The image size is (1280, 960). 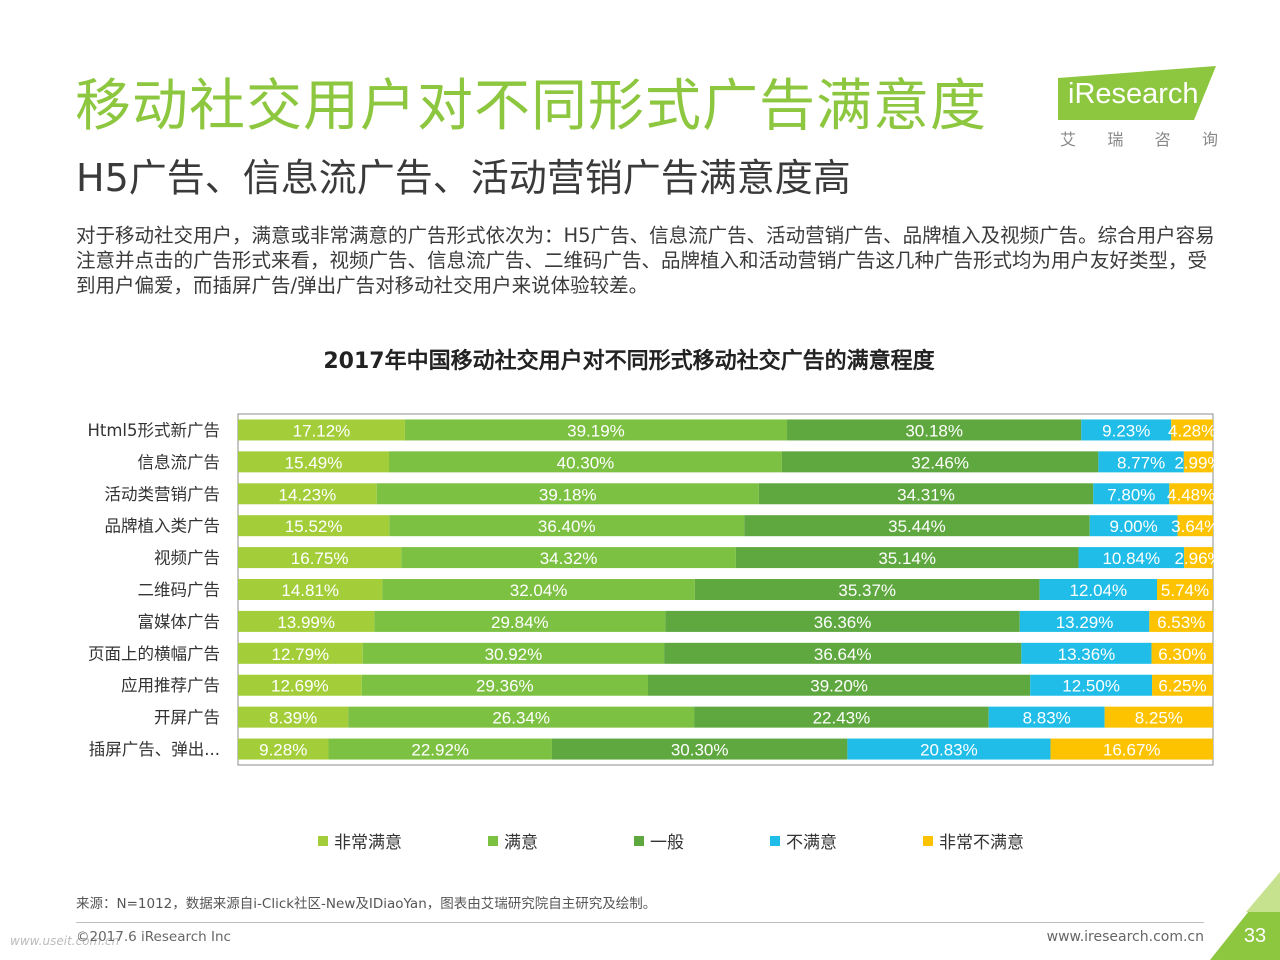 What do you see at coordinates (187, 558) in the screenshot?
I see `category-label: 视频广告` at bounding box center [187, 558].